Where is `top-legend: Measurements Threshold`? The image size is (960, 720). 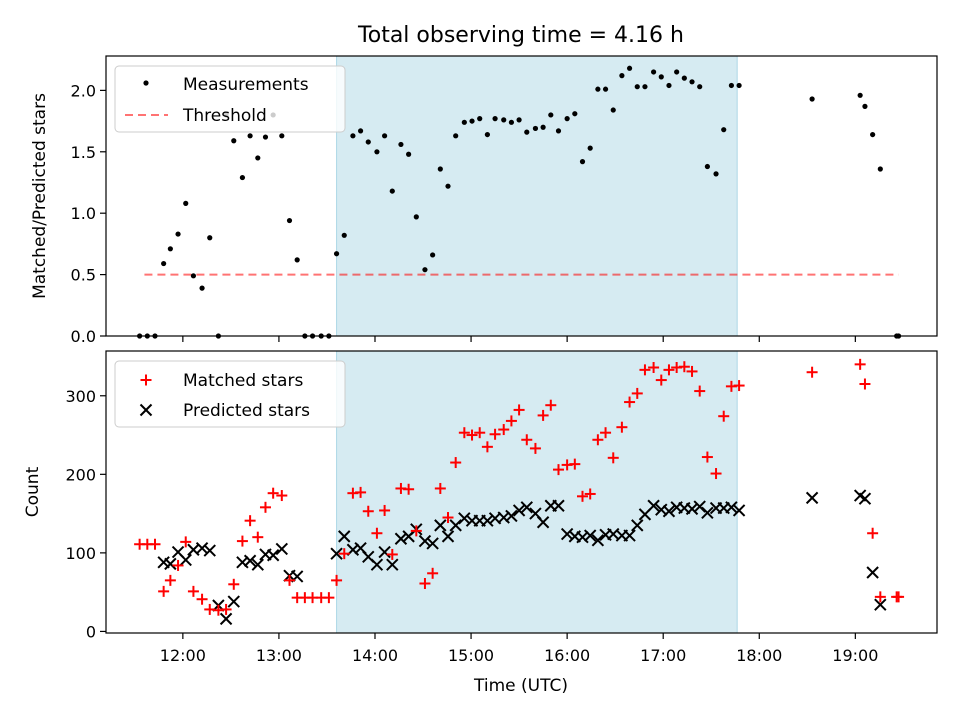 top-legend: Measurements Threshold is located at coordinates (230, 99).